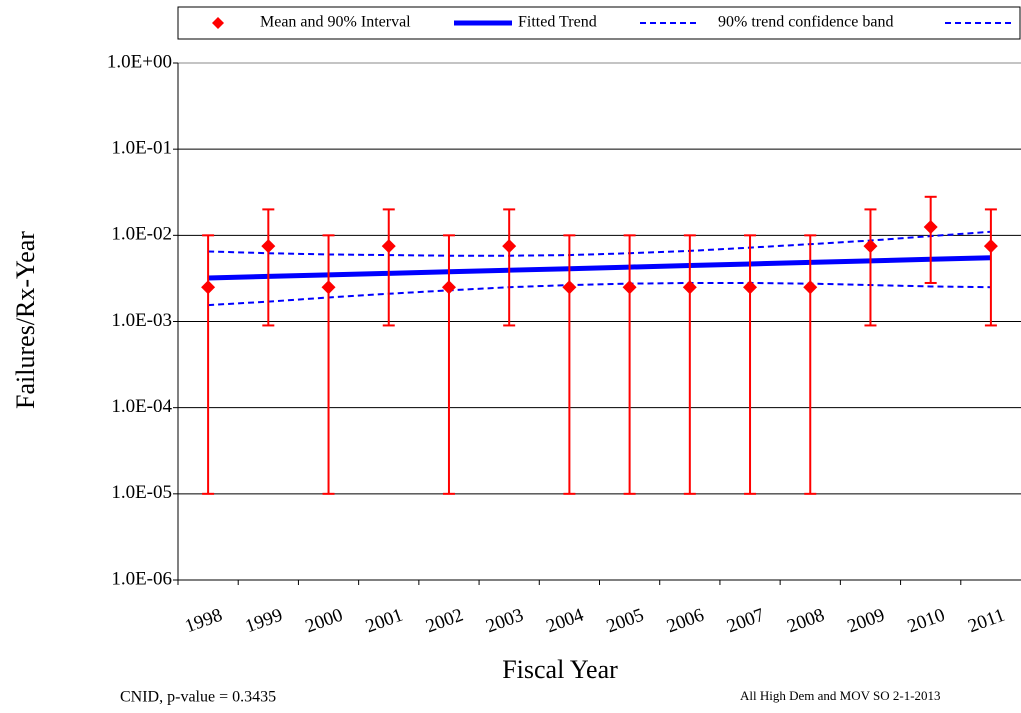 This screenshot has height=713, width=1021. Describe the element at coordinates (139, 61) in the screenshot. I see `y-tick-label: 1.0E+00` at that location.